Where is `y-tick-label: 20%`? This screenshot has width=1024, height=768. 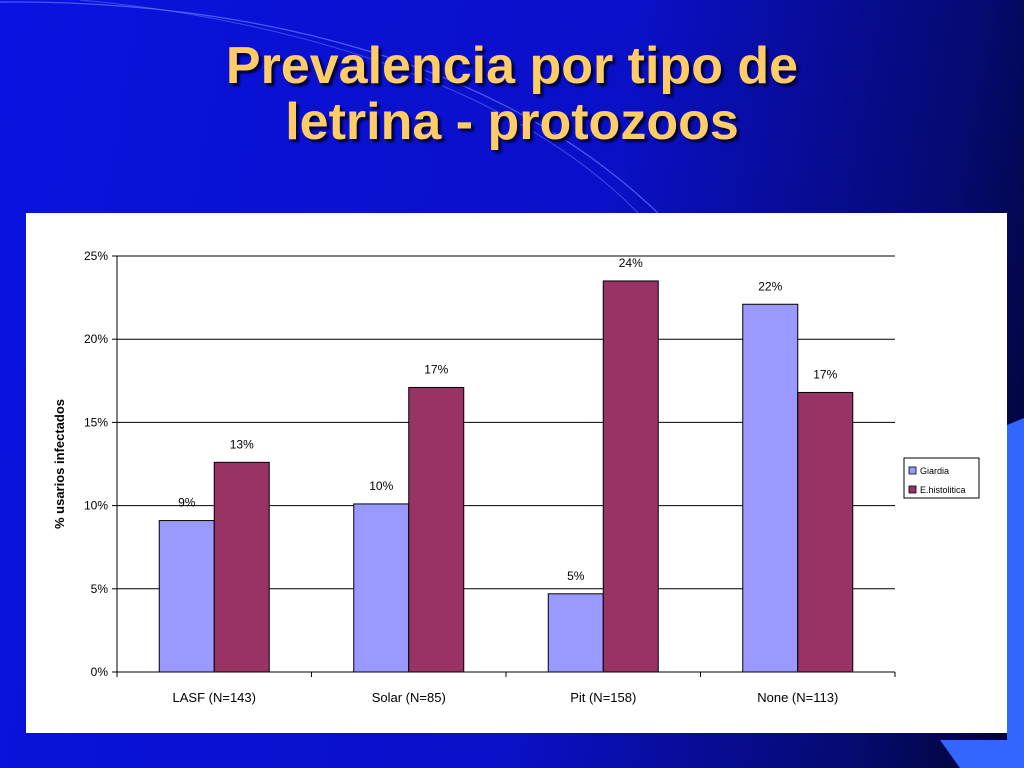
y-tick-label: 20% is located at coordinates (96, 339).